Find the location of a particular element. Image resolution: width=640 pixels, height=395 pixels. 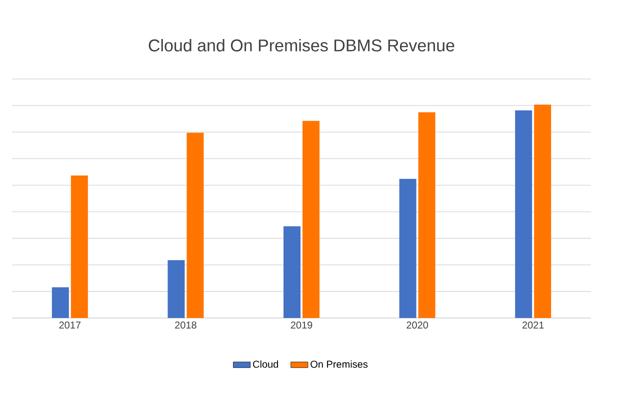

chart-title: Cloud and On Premises DBMS Revenue is located at coordinates (301, 45).